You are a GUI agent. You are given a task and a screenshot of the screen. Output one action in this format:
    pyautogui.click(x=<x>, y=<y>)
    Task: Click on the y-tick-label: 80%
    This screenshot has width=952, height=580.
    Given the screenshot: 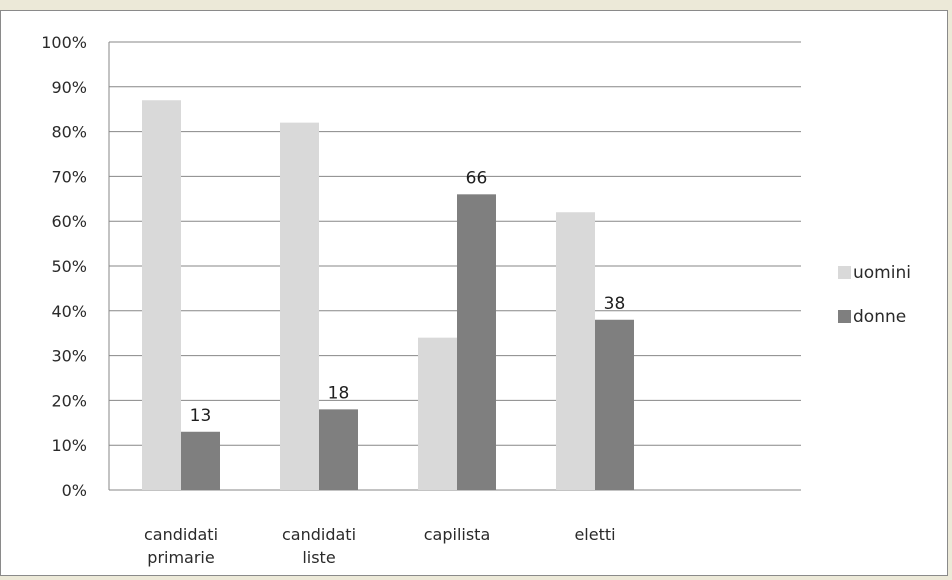 What is the action you would take?
    pyautogui.click(x=69, y=132)
    